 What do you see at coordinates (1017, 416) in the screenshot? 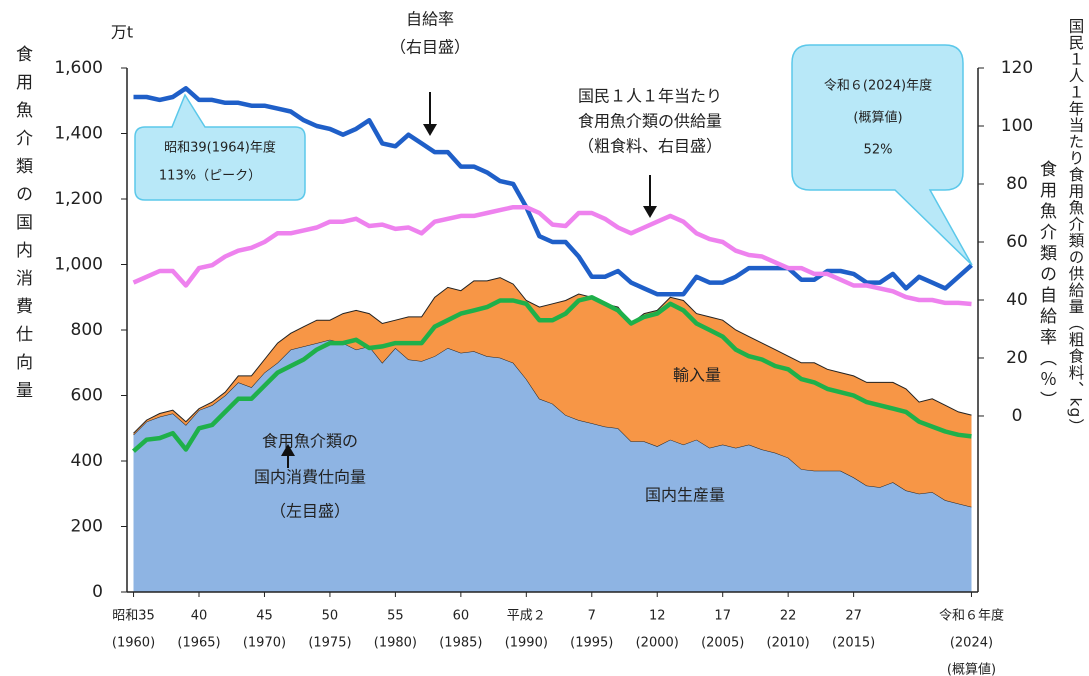
I see `y2-tick-label: 0` at bounding box center [1017, 416].